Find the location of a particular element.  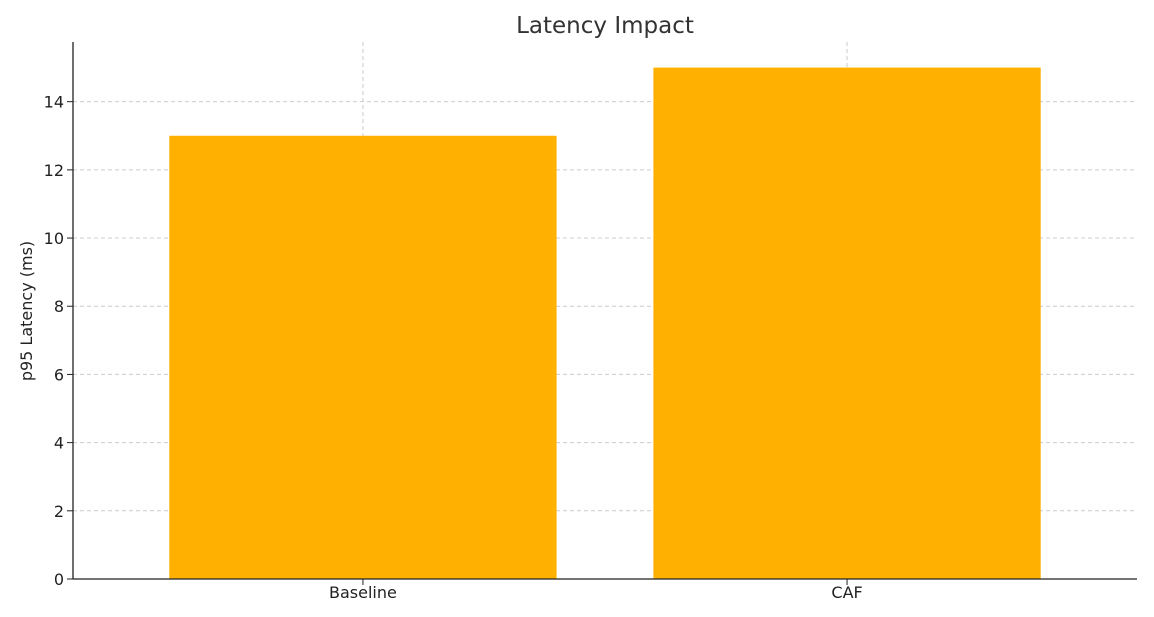

y-tick-label: 10 is located at coordinates (54, 238).